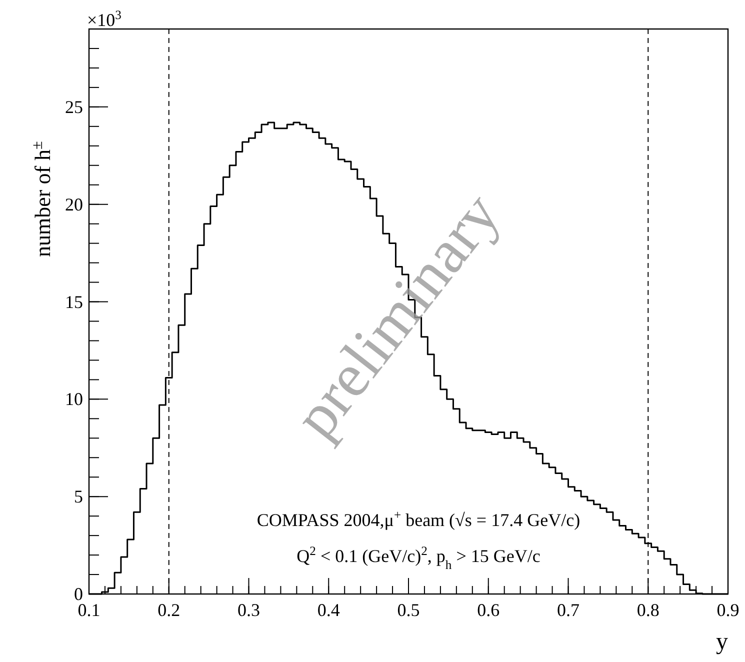  I want to click on x-tick-label: 0.9, so click(728, 610).